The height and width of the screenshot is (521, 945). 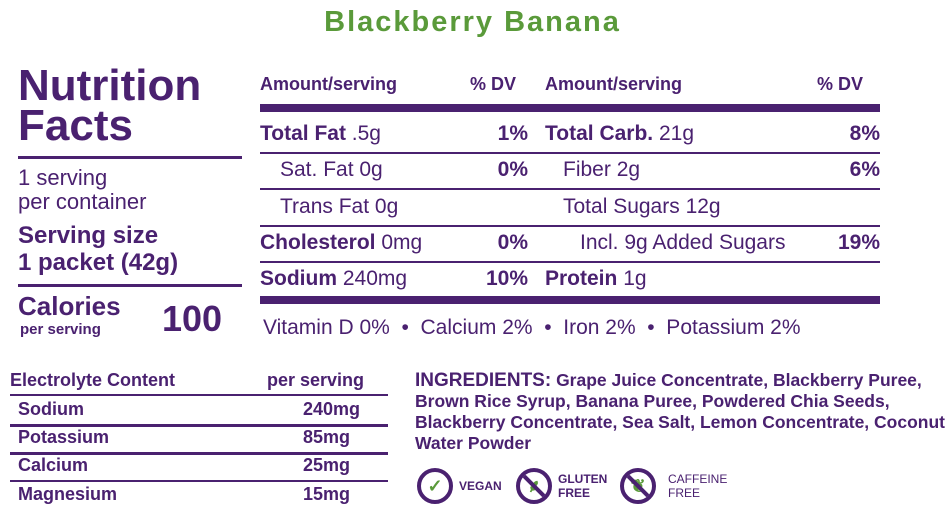 What do you see at coordinates (435, 486) in the screenshot?
I see `check-leaf-icon: ✓` at bounding box center [435, 486].